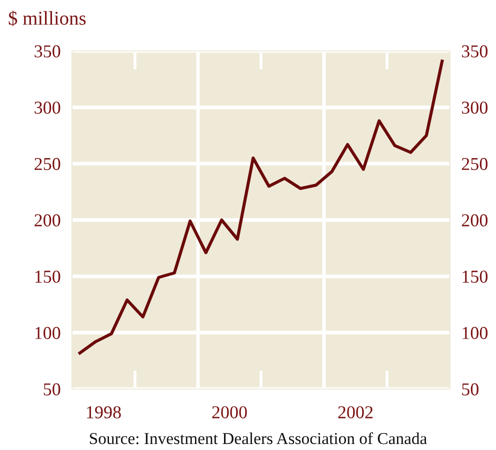  I want to click on y-tick-label: 200, so click(47, 220).